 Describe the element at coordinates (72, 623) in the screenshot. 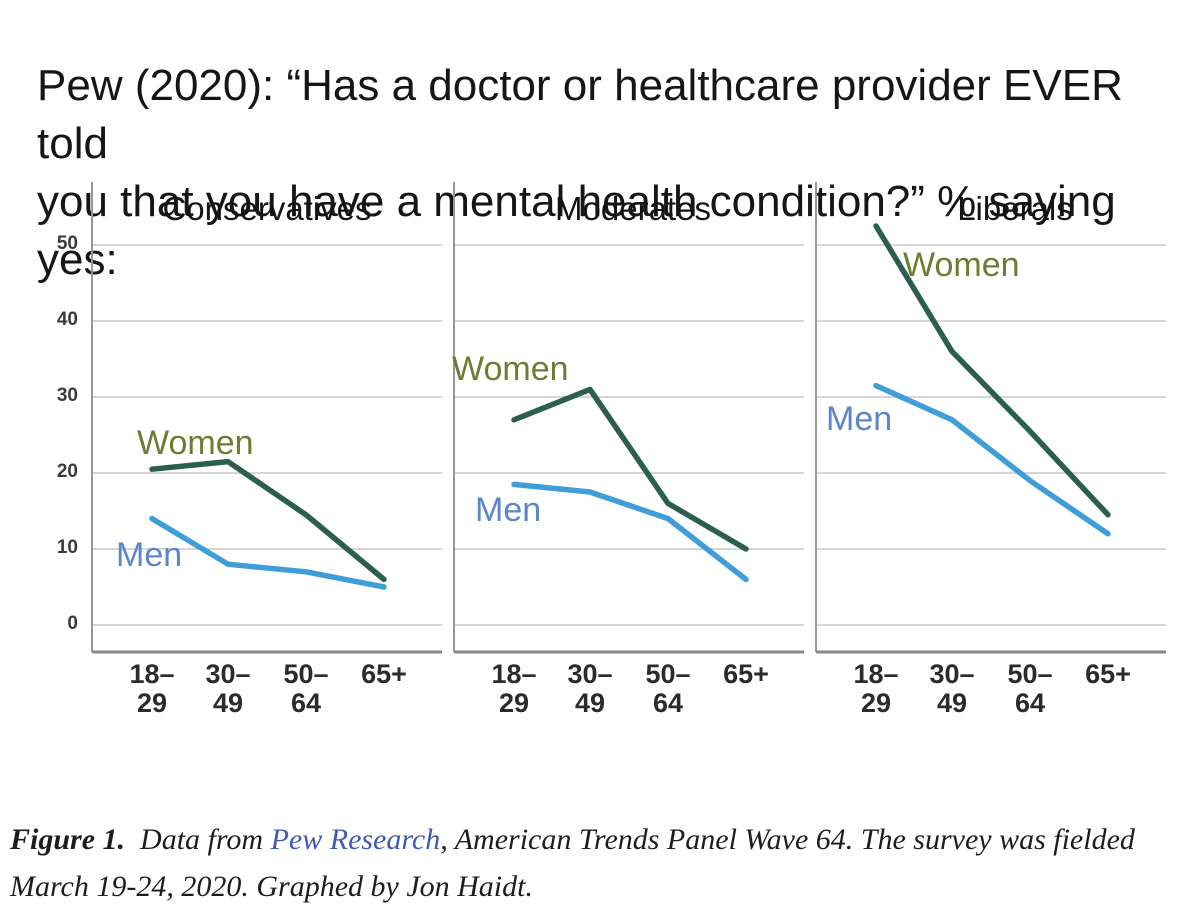

I see `y-tick-label: 0` at that location.